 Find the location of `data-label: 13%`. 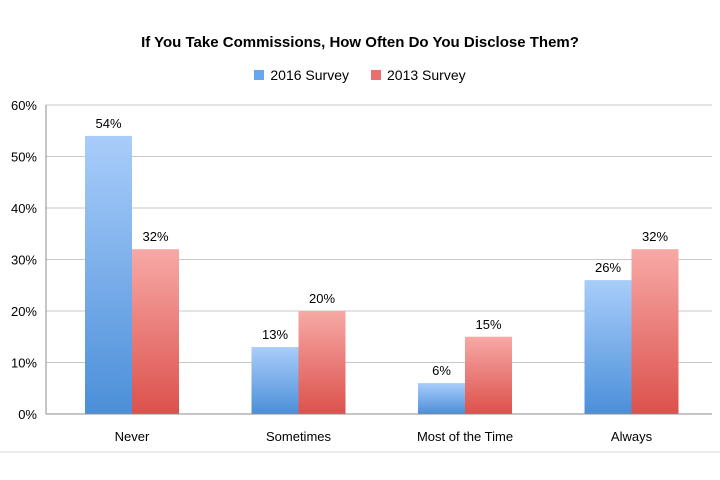

data-label: 13% is located at coordinates (275, 334).